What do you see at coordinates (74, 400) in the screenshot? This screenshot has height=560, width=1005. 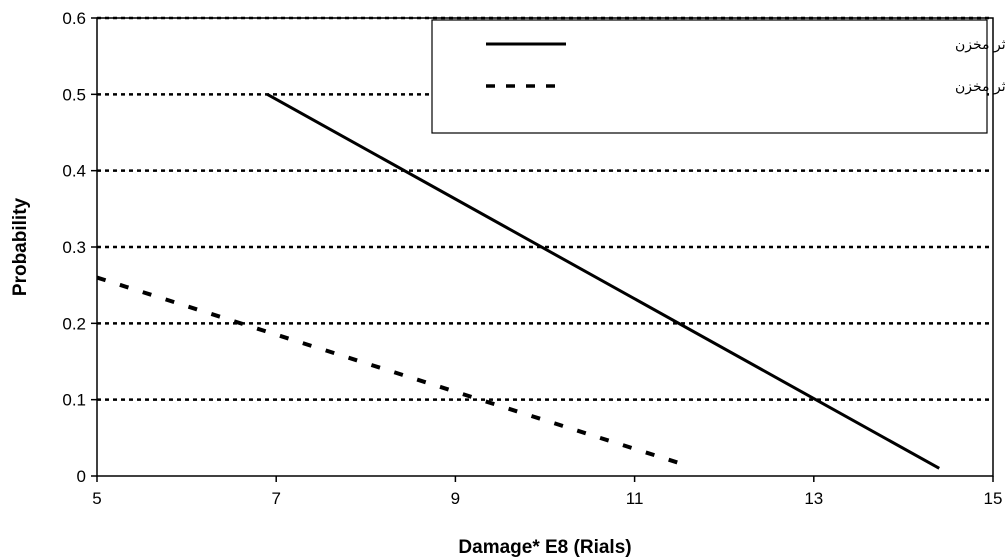 I see `y-tick-label-1: 0.1` at bounding box center [74, 400].